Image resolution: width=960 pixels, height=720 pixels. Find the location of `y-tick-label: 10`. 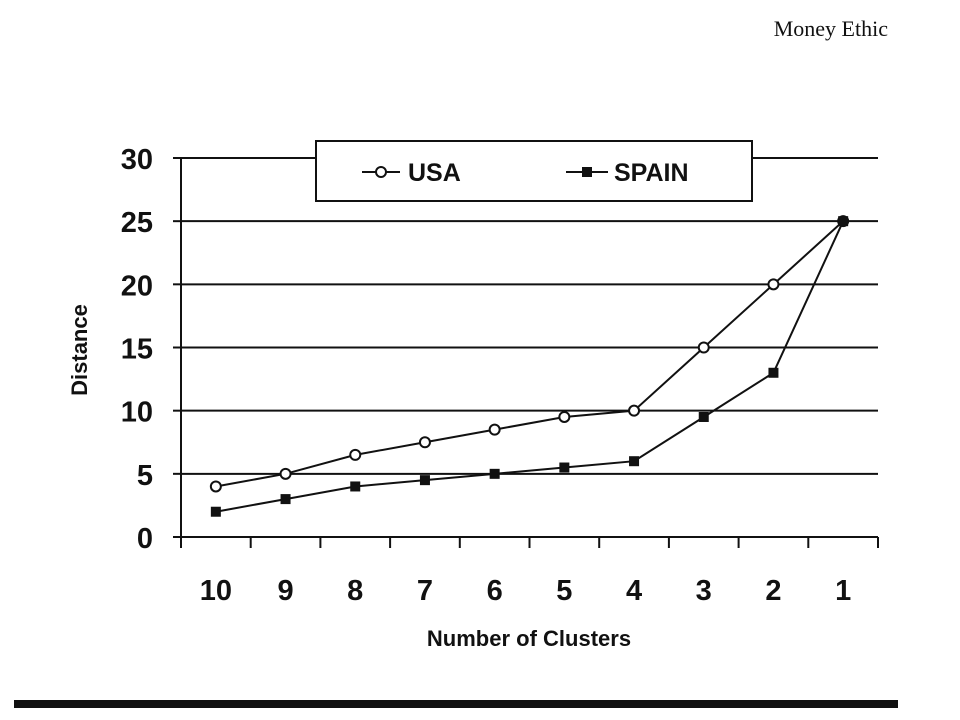

y-tick-label: 10 is located at coordinates (137, 413).